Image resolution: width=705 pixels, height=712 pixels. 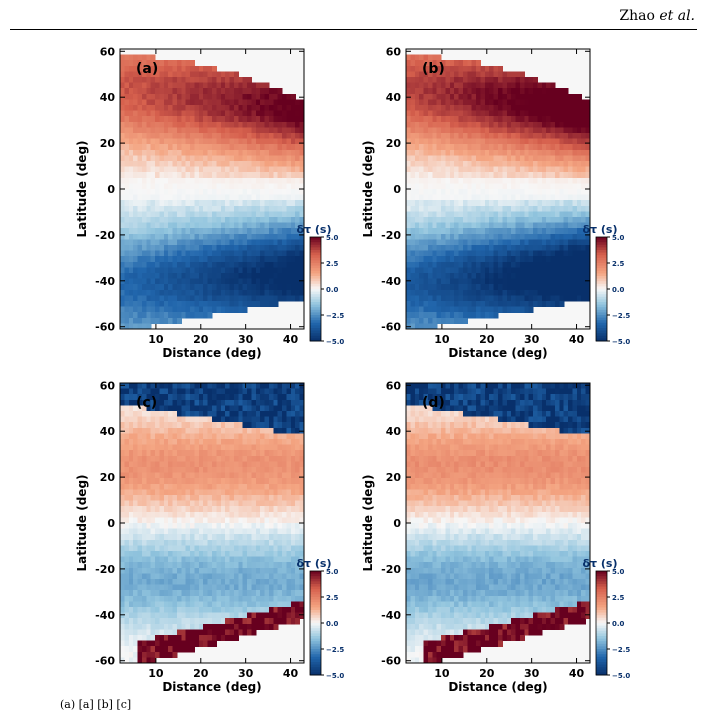 I want to click on x-tick-label: 30, so click(x=246, y=339).